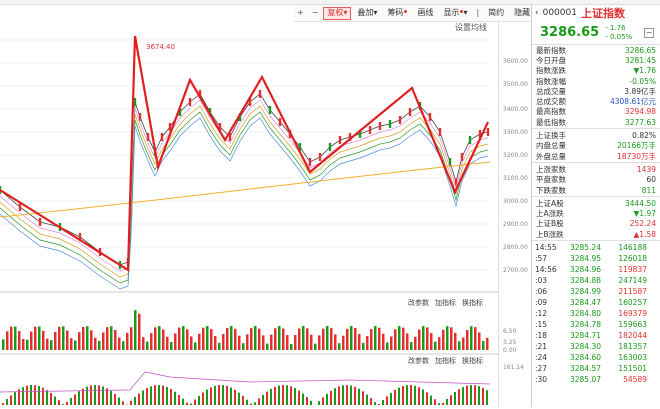  Describe the element at coordinates (624, 379) in the screenshot. I see `tick-volume: 54589` at that location.